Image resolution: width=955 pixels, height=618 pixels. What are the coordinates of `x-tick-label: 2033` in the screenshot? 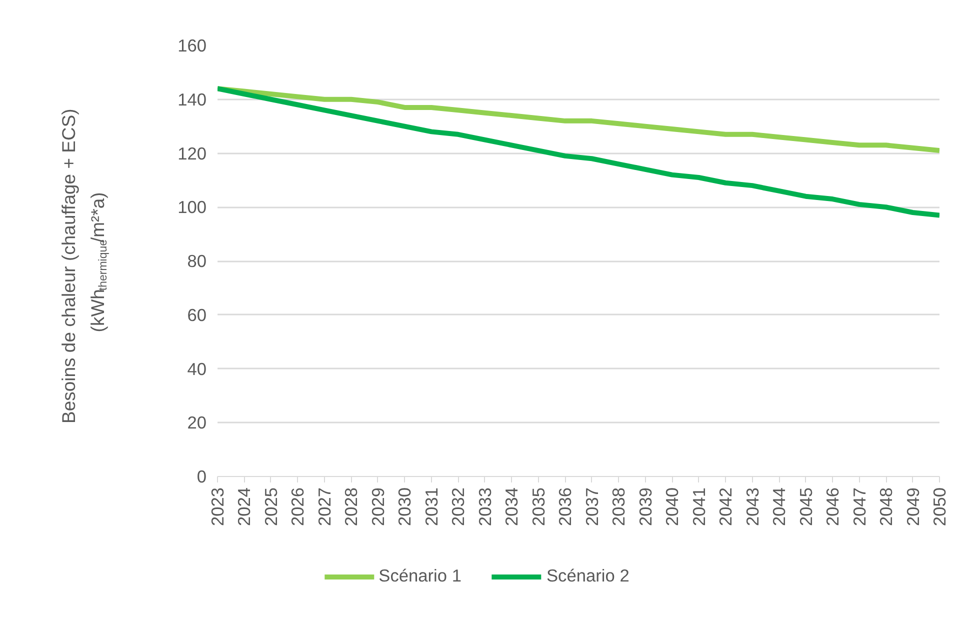 It's located at (484, 506).